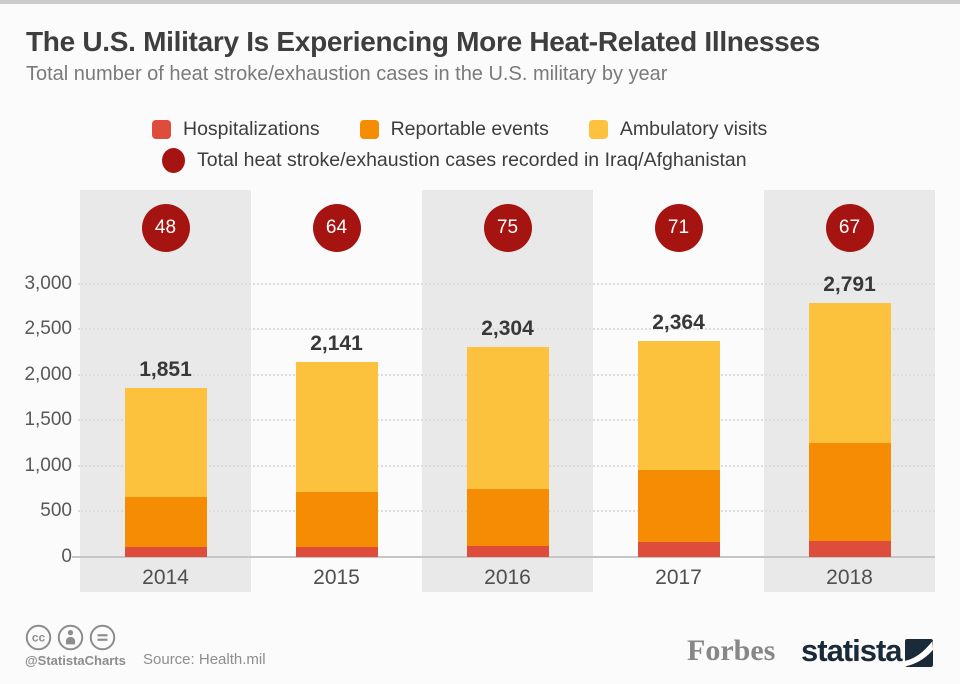  I want to click on y-tick-label: 1,000, so click(48, 465).